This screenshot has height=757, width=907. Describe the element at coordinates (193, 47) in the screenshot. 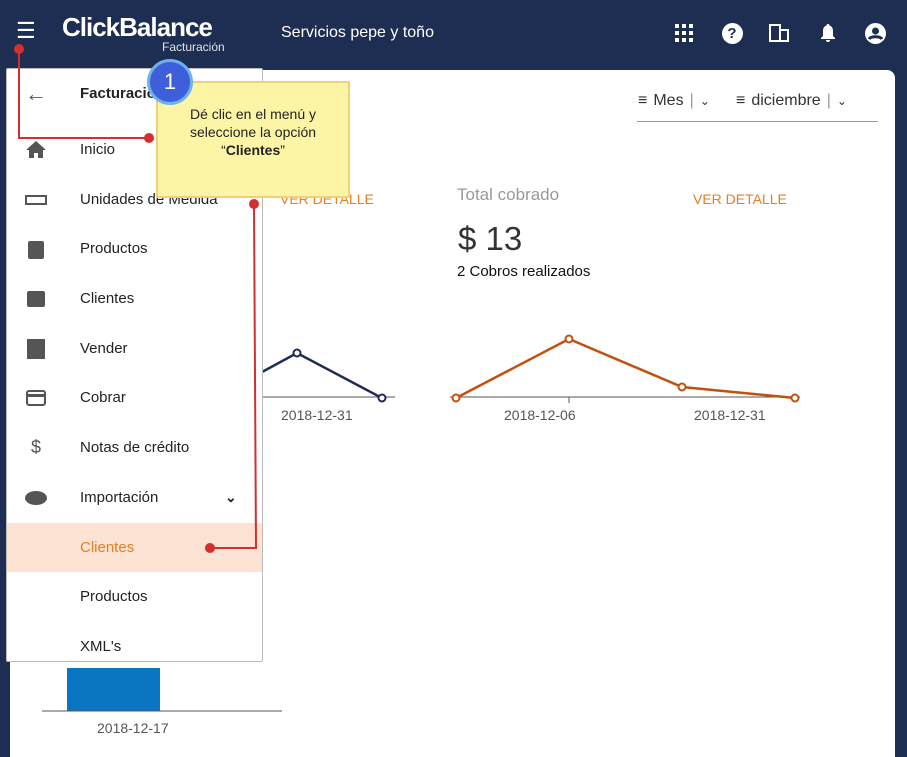

I see `logo-subtitle: Facturación` at that location.